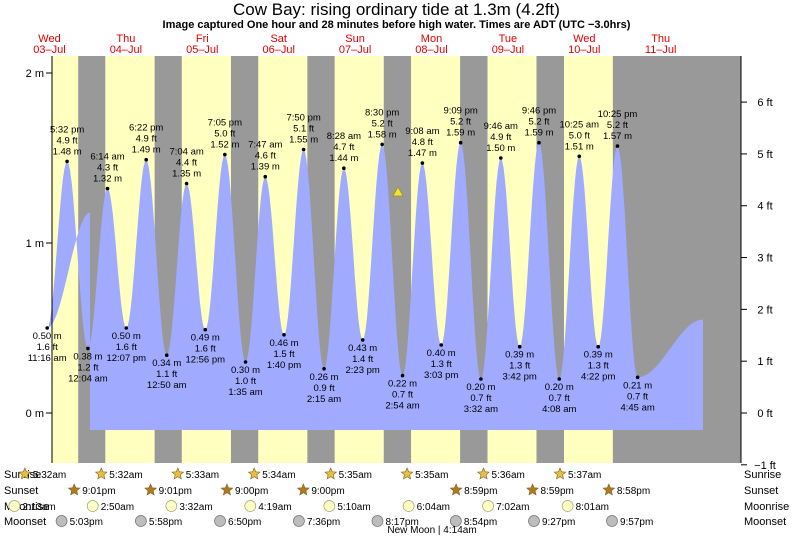 Image resolution: width=793 pixels, height=537 pixels. Describe the element at coordinates (512, 507) in the screenshot. I see `moonrise-time: 7:02am` at that location.